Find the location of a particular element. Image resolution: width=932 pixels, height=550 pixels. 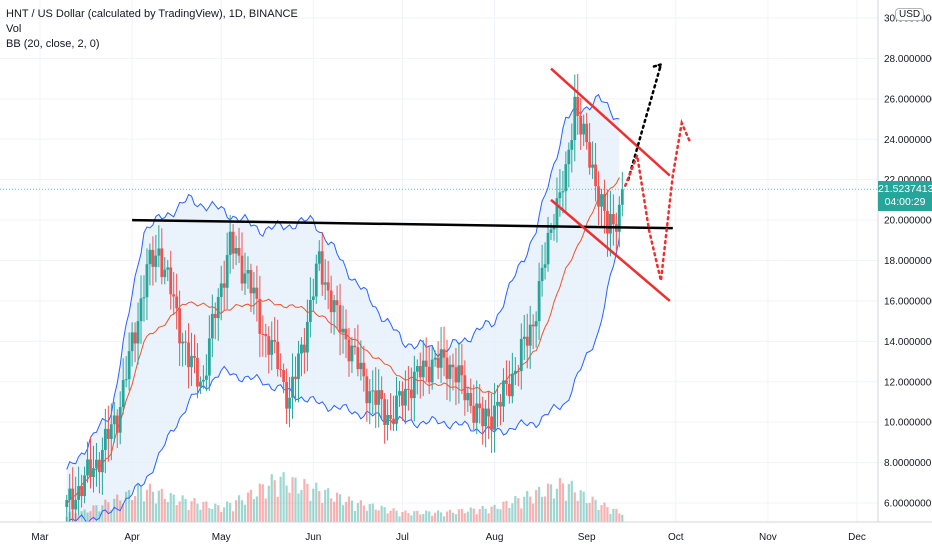

volume-indicator-label: Vol is located at coordinates (14, 29).